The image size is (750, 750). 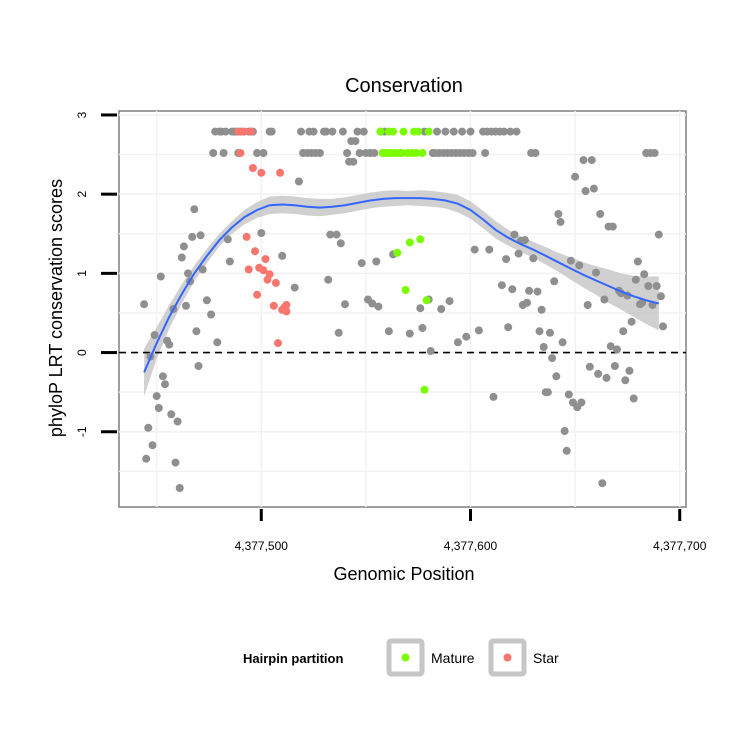 What do you see at coordinates (471, 531) in the screenshot?
I see `x-axis: 4,377,500 4,377,600 4,377,700` at bounding box center [471, 531].